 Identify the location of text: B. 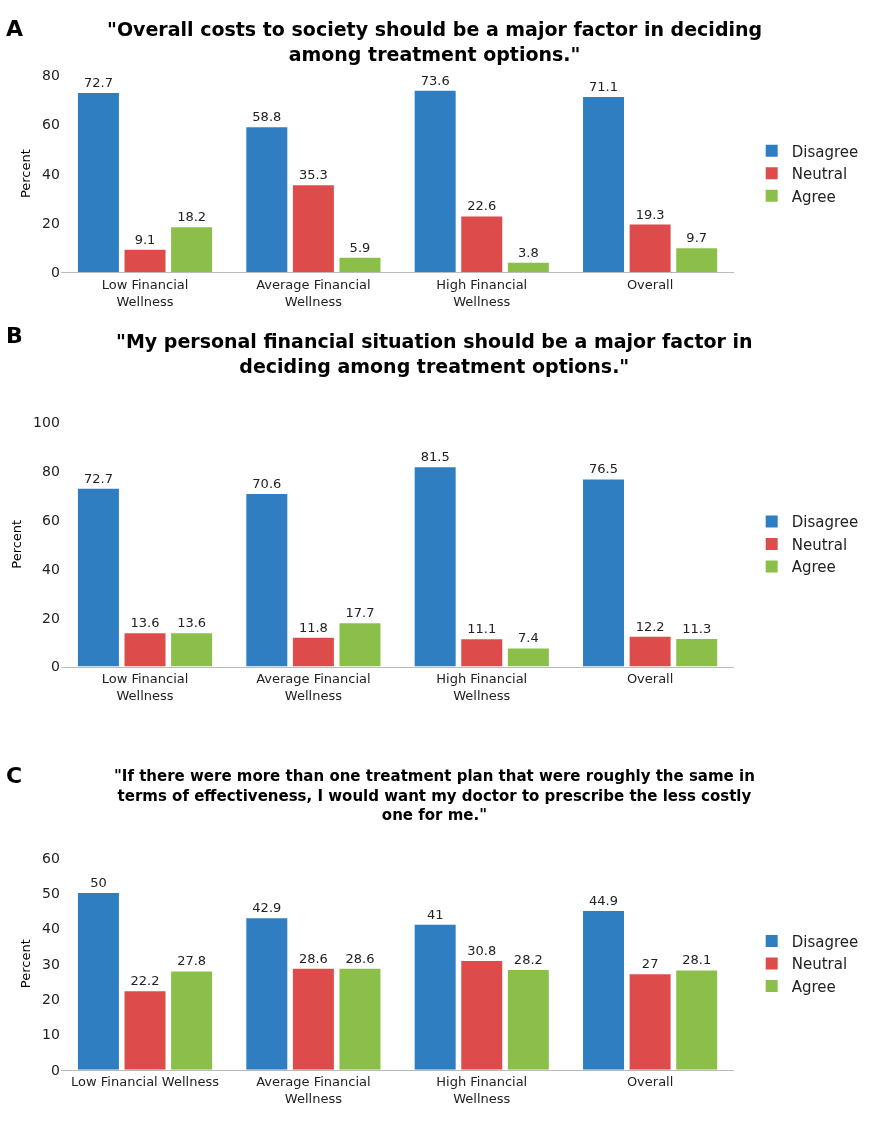
(14, 335).